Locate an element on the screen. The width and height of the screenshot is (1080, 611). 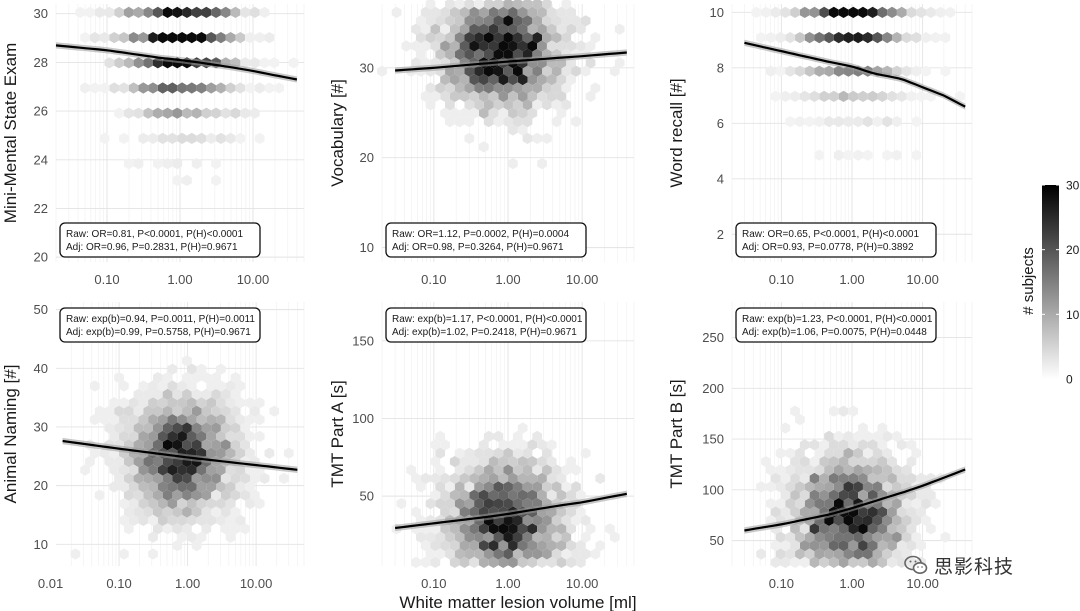
y-tick-label: 20 is located at coordinates (41, 485).